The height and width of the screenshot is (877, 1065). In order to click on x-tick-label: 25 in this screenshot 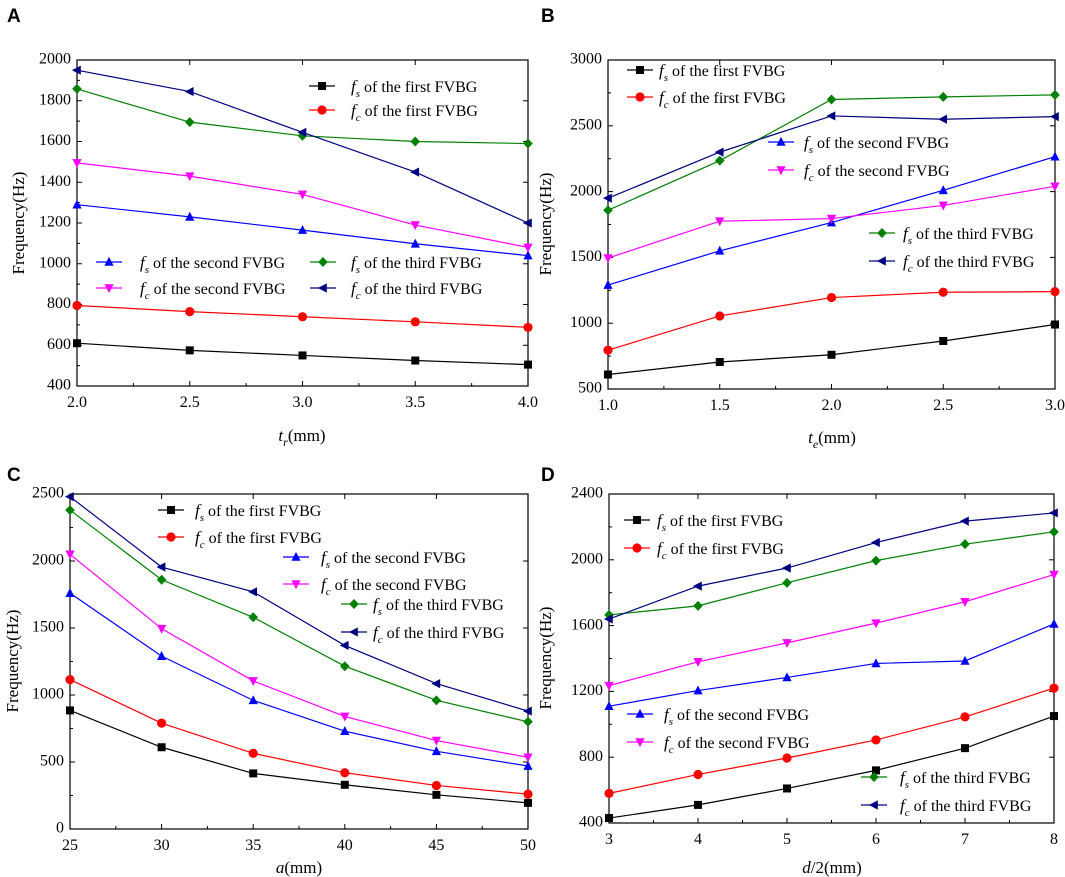, I will do `click(70, 845)`.